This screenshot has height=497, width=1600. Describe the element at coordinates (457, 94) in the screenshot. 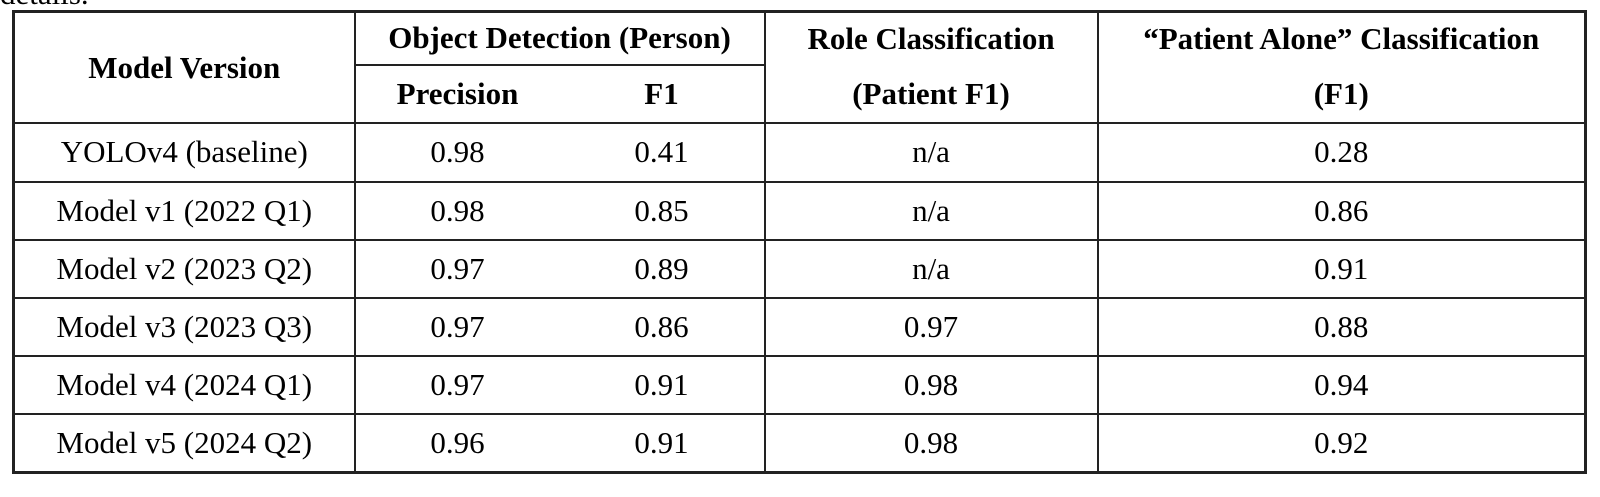

I see `header-precision-label: Precision` at that location.